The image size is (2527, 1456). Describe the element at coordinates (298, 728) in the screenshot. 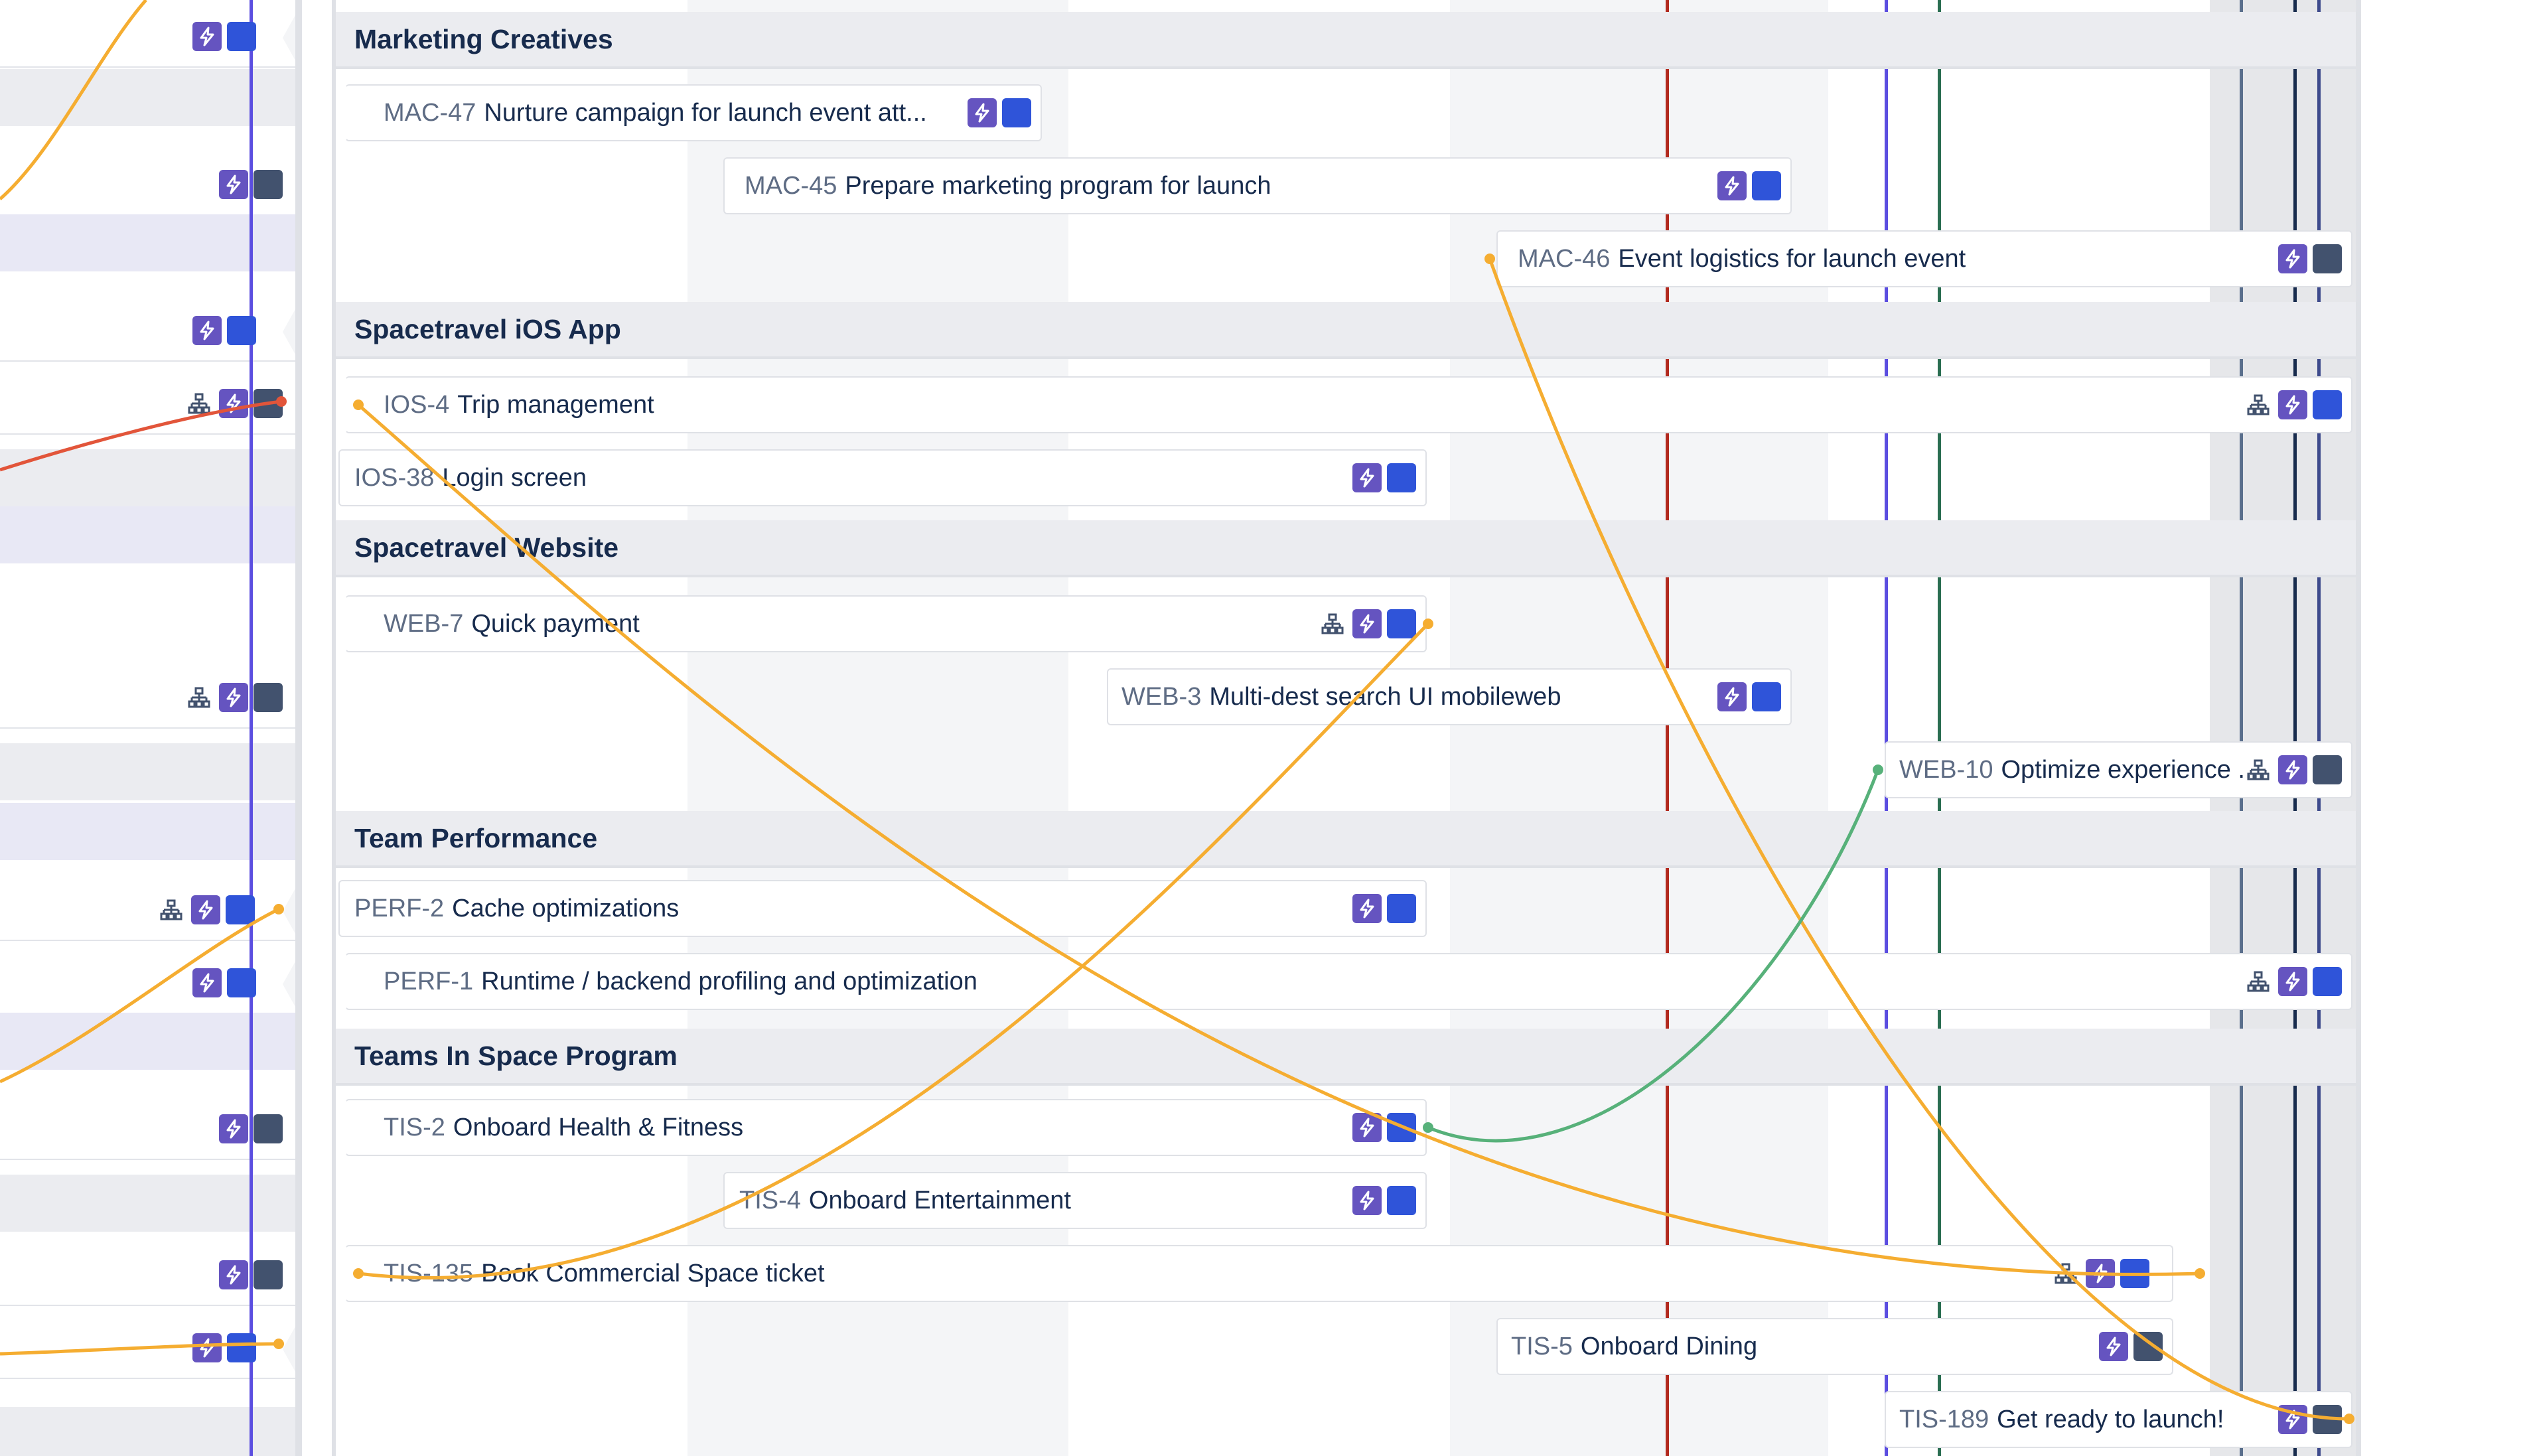

I see `panel-divider` at that location.